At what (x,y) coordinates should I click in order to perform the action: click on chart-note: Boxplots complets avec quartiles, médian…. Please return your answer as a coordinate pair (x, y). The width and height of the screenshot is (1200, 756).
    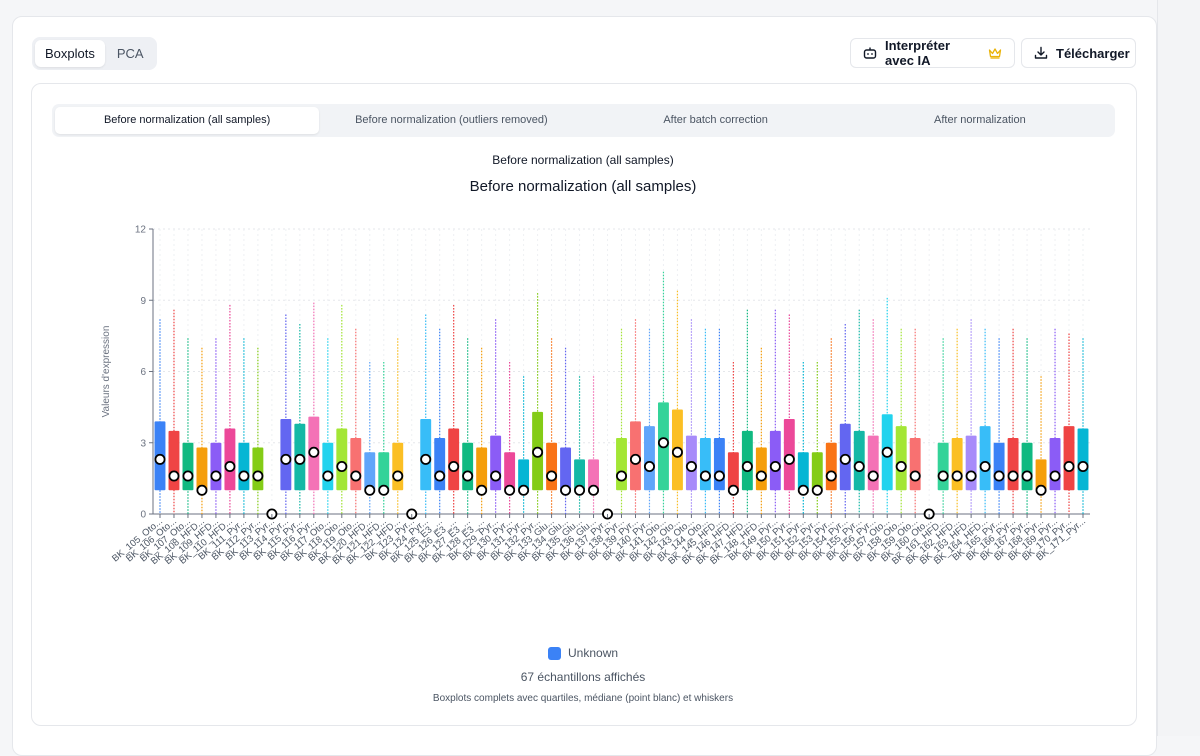
    Looking at the image, I should click on (583, 698).